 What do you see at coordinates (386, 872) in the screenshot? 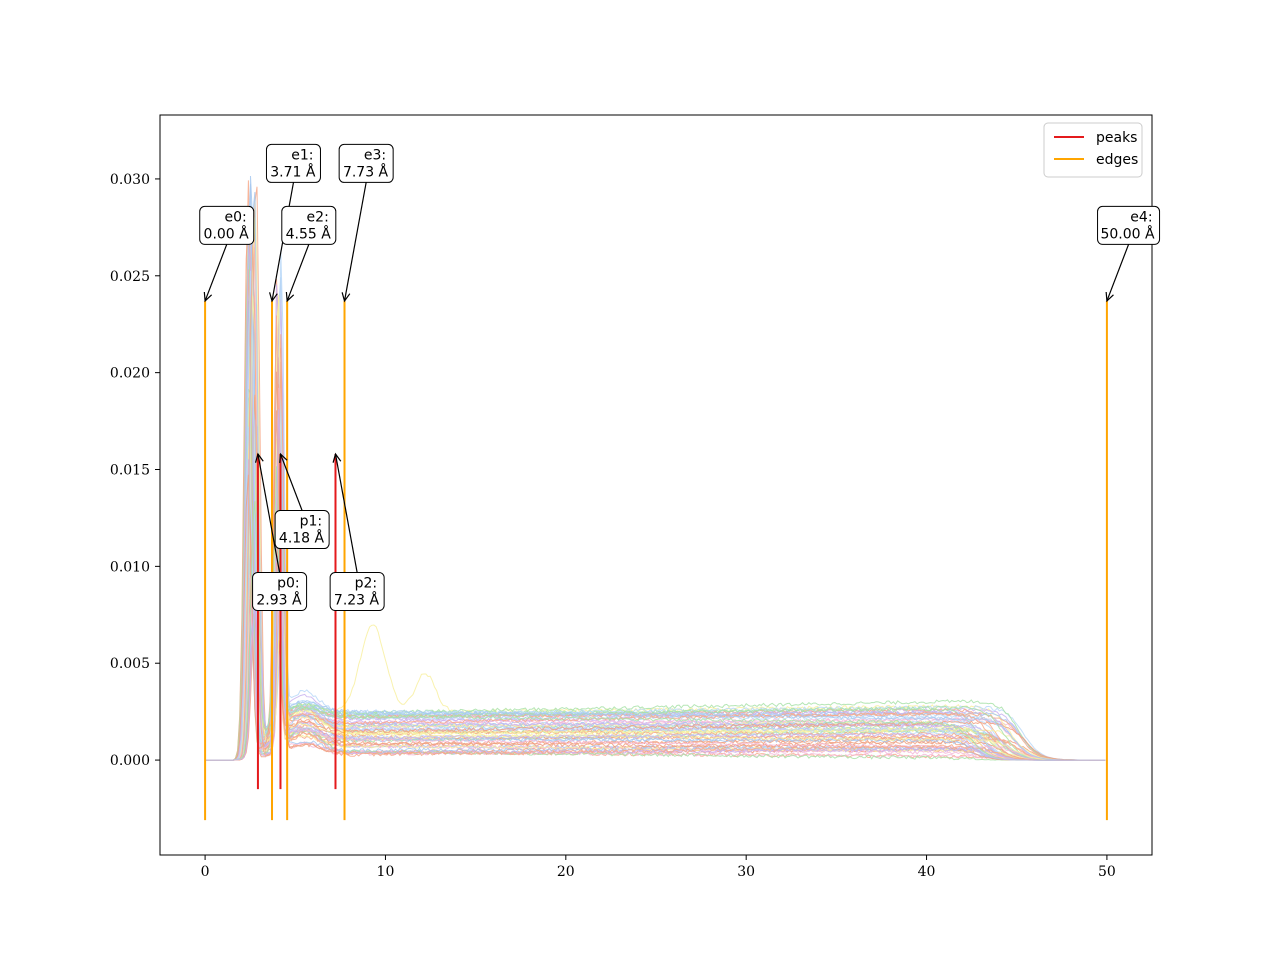
I see `x-tick-label: 10` at bounding box center [386, 872].